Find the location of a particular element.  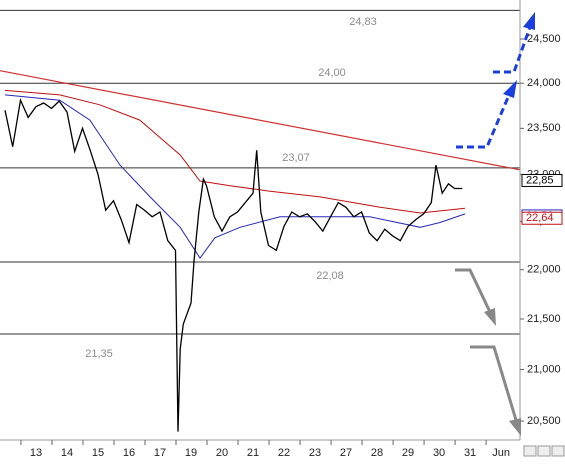

level-label: 24,00 is located at coordinates (332, 73).